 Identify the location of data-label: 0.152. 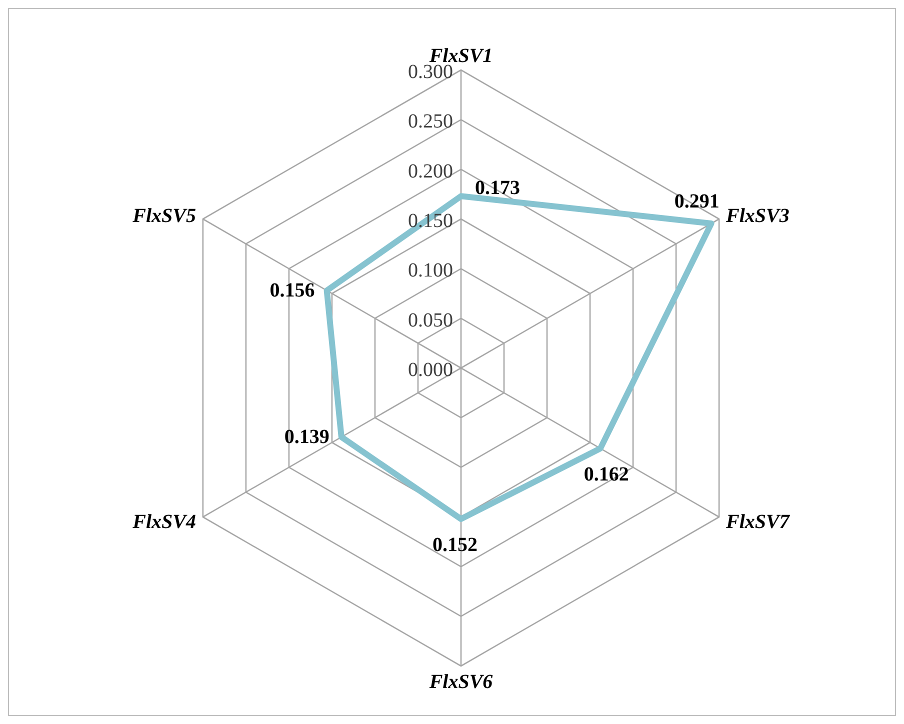
(455, 545).